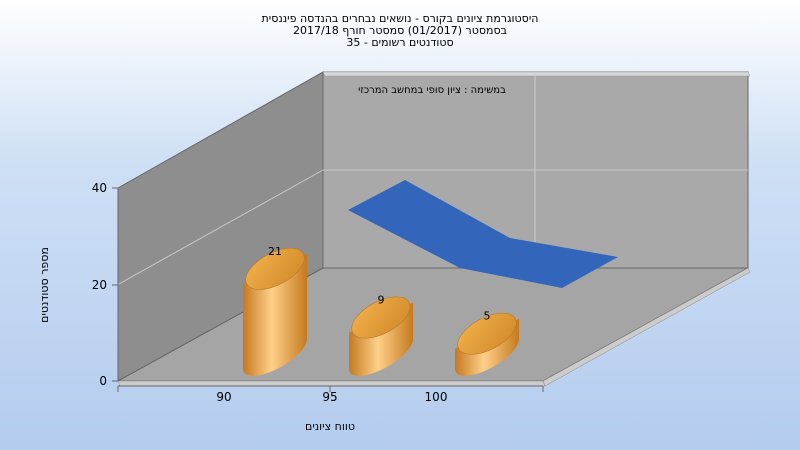  Describe the element at coordinates (483, 234) in the screenshot. I see `area-series-ribbon` at that location.